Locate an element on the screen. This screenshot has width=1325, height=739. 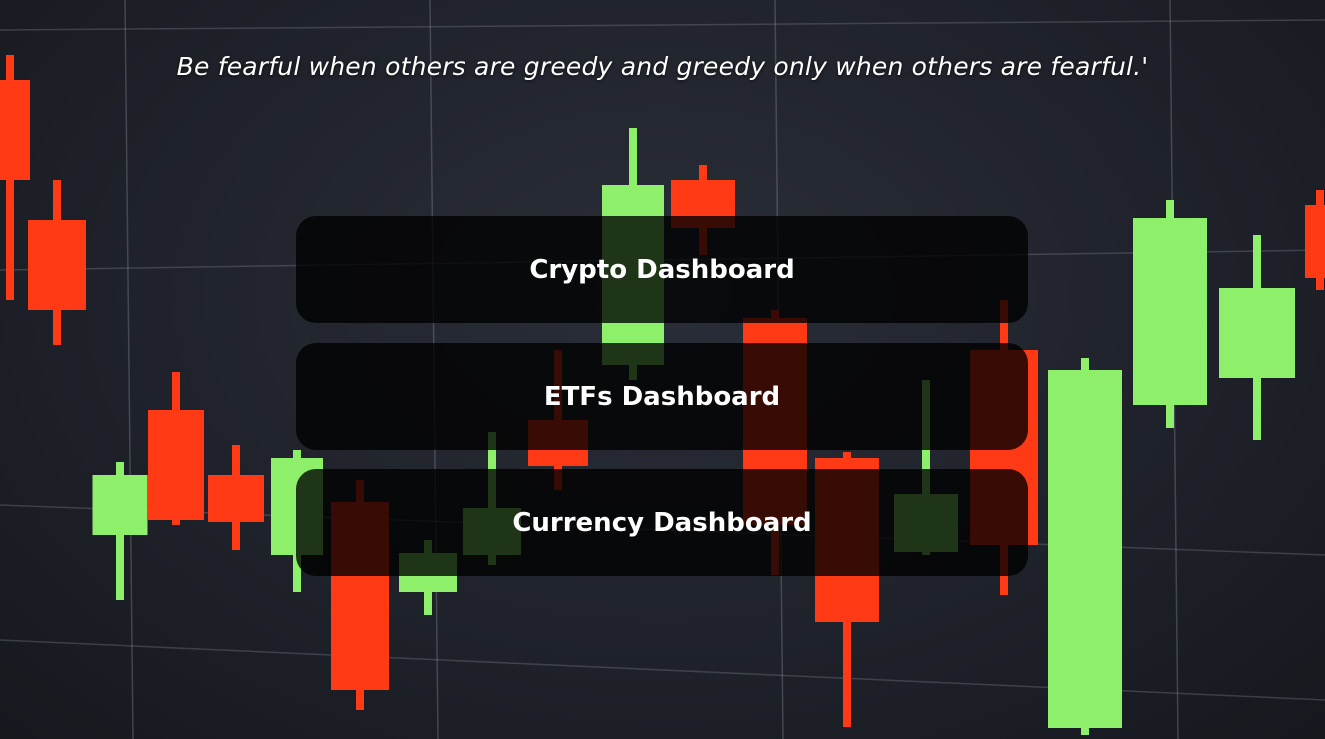
etfs-dashboard-button: ETFs Dashboard is located at coordinates (662, 396).